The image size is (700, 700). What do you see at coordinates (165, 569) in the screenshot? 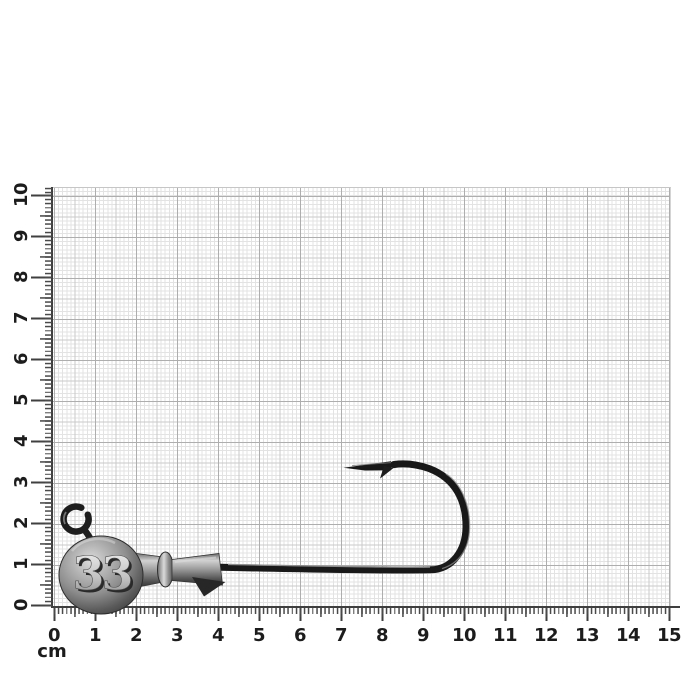
I see `jig-collar-flange` at bounding box center [165, 569].